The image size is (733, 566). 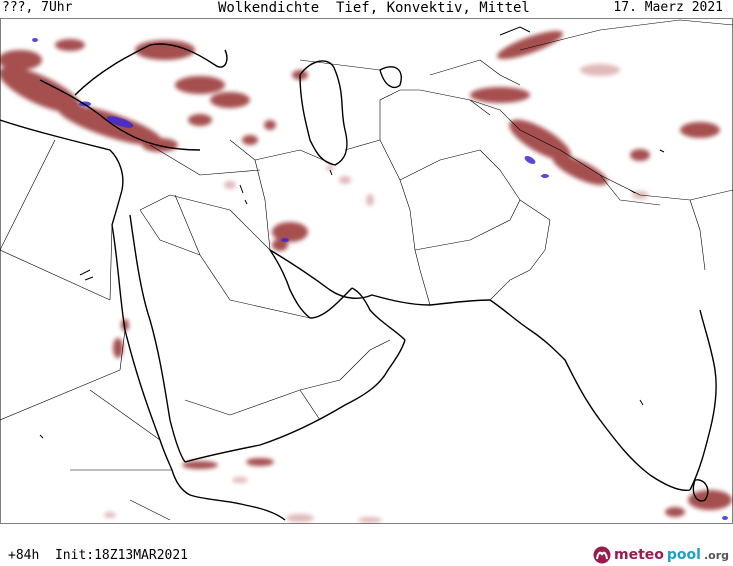 What do you see at coordinates (37, 7) in the screenshot?
I see `forecast-time-label: ???, 7Uhr` at bounding box center [37, 7].